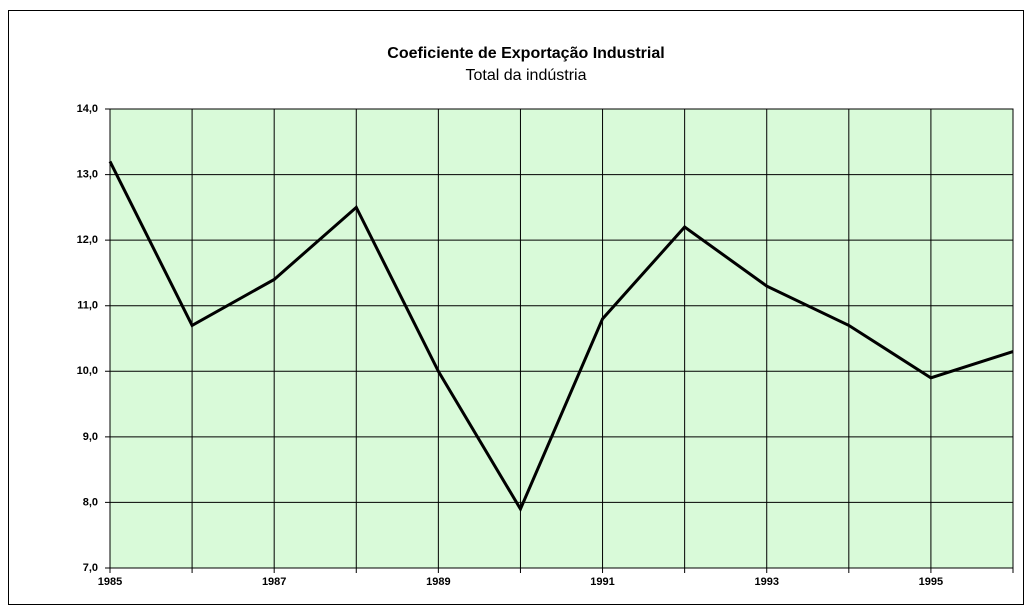 The height and width of the screenshot is (605, 1032). Describe the element at coordinates (766, 582) in the screenshot. I see `x-tick-label: 1993` at that location.